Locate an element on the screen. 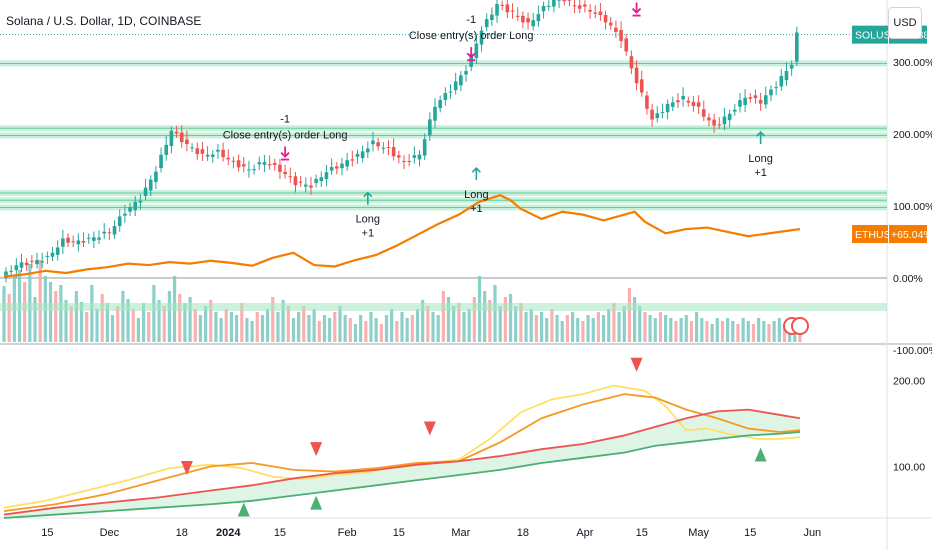 This screenshot has height=555, width=932. time-axis-tick: May is located at coordinates (698, 533).